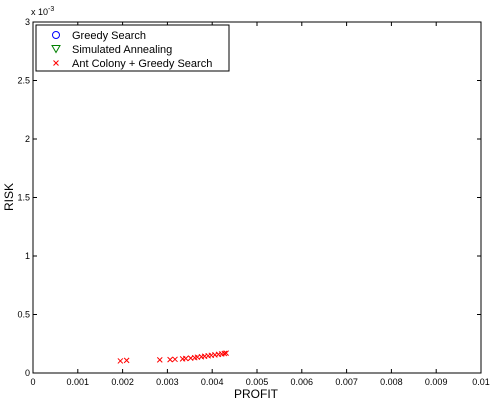 This screenshot has height=403, width=494. What do you see at coordinates (257, 382) in the screenshot?
I see `x-tick-label: 0.005` at bounding box center [257, 382].